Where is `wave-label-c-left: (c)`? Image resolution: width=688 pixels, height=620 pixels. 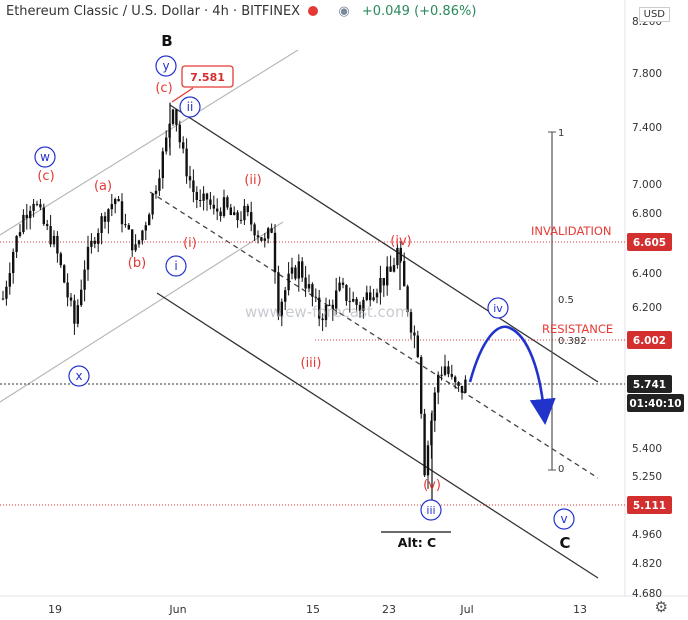 wave-label-c-left: (c) is located at coordinates (45, 176).